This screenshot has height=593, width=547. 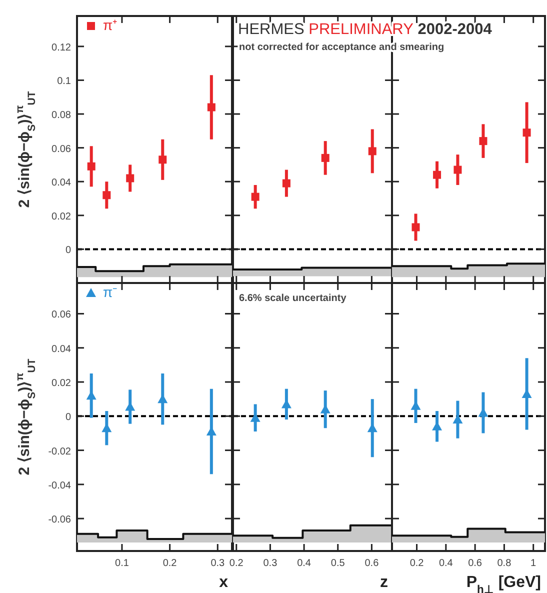 What do you see at coordinates (384, 582) in the screenshot?
I see `x-axis-title: z` at bounding box center [384, 582].